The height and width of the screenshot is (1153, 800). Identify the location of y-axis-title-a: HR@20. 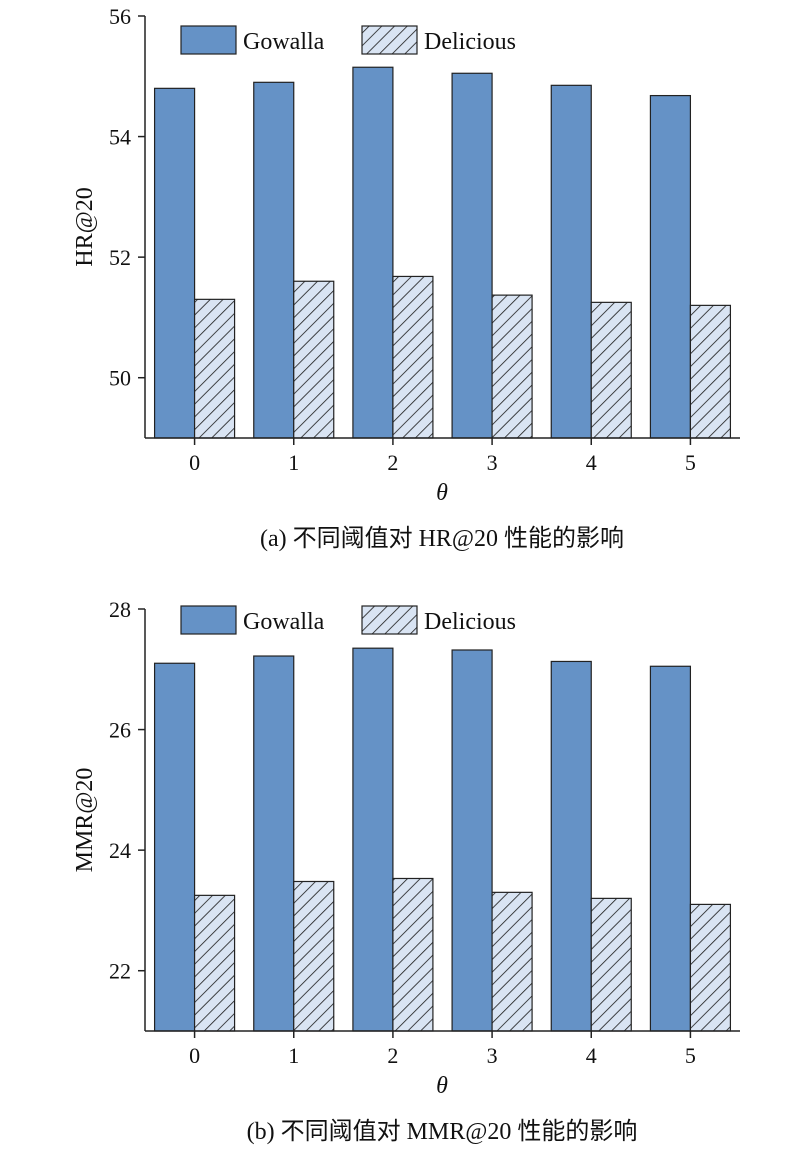
(85, 226).